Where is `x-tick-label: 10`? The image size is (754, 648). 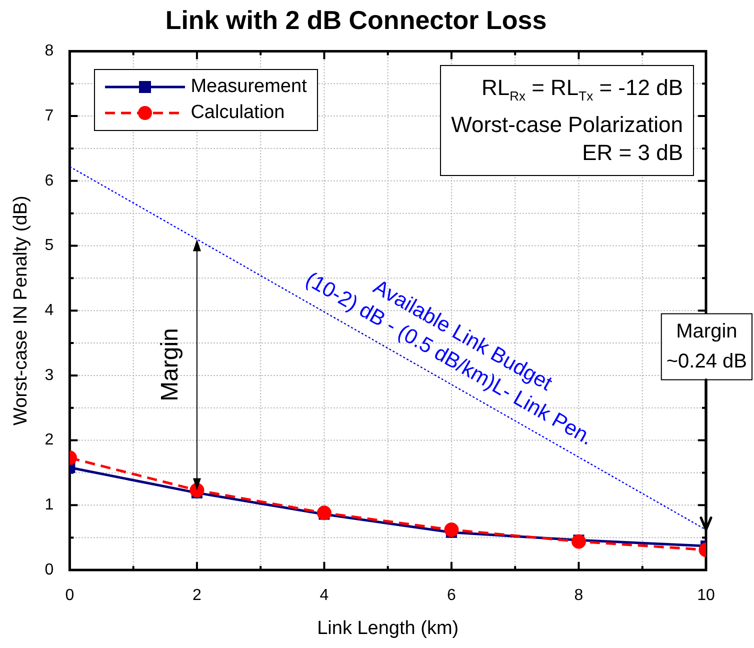
x-tick-label: 10 is located at coordinates (706, 595).